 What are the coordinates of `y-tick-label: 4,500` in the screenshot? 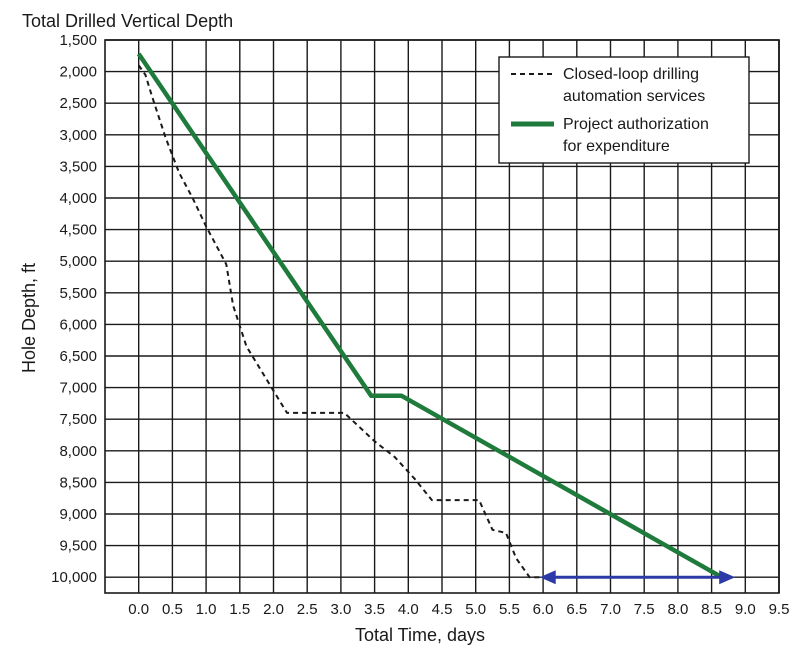 It's located at (78, 230).